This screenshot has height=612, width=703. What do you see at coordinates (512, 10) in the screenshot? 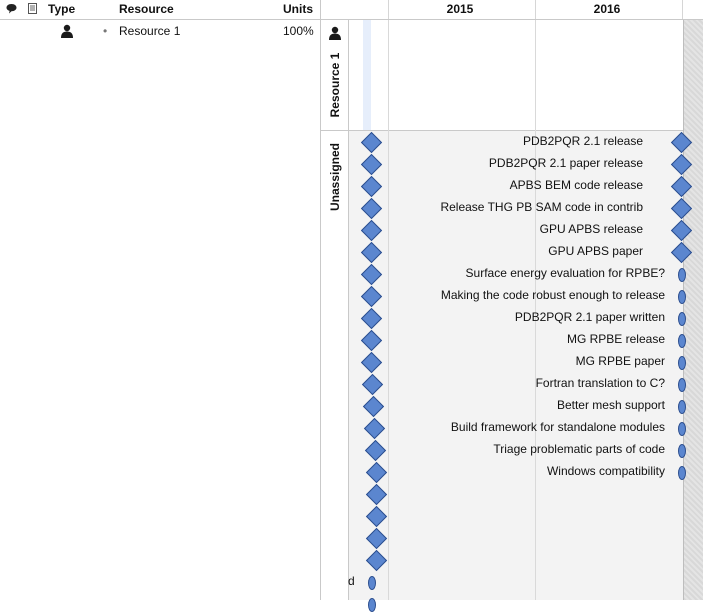
I see `timeline-header: 2015 2016` at bounding box center [512, 10].